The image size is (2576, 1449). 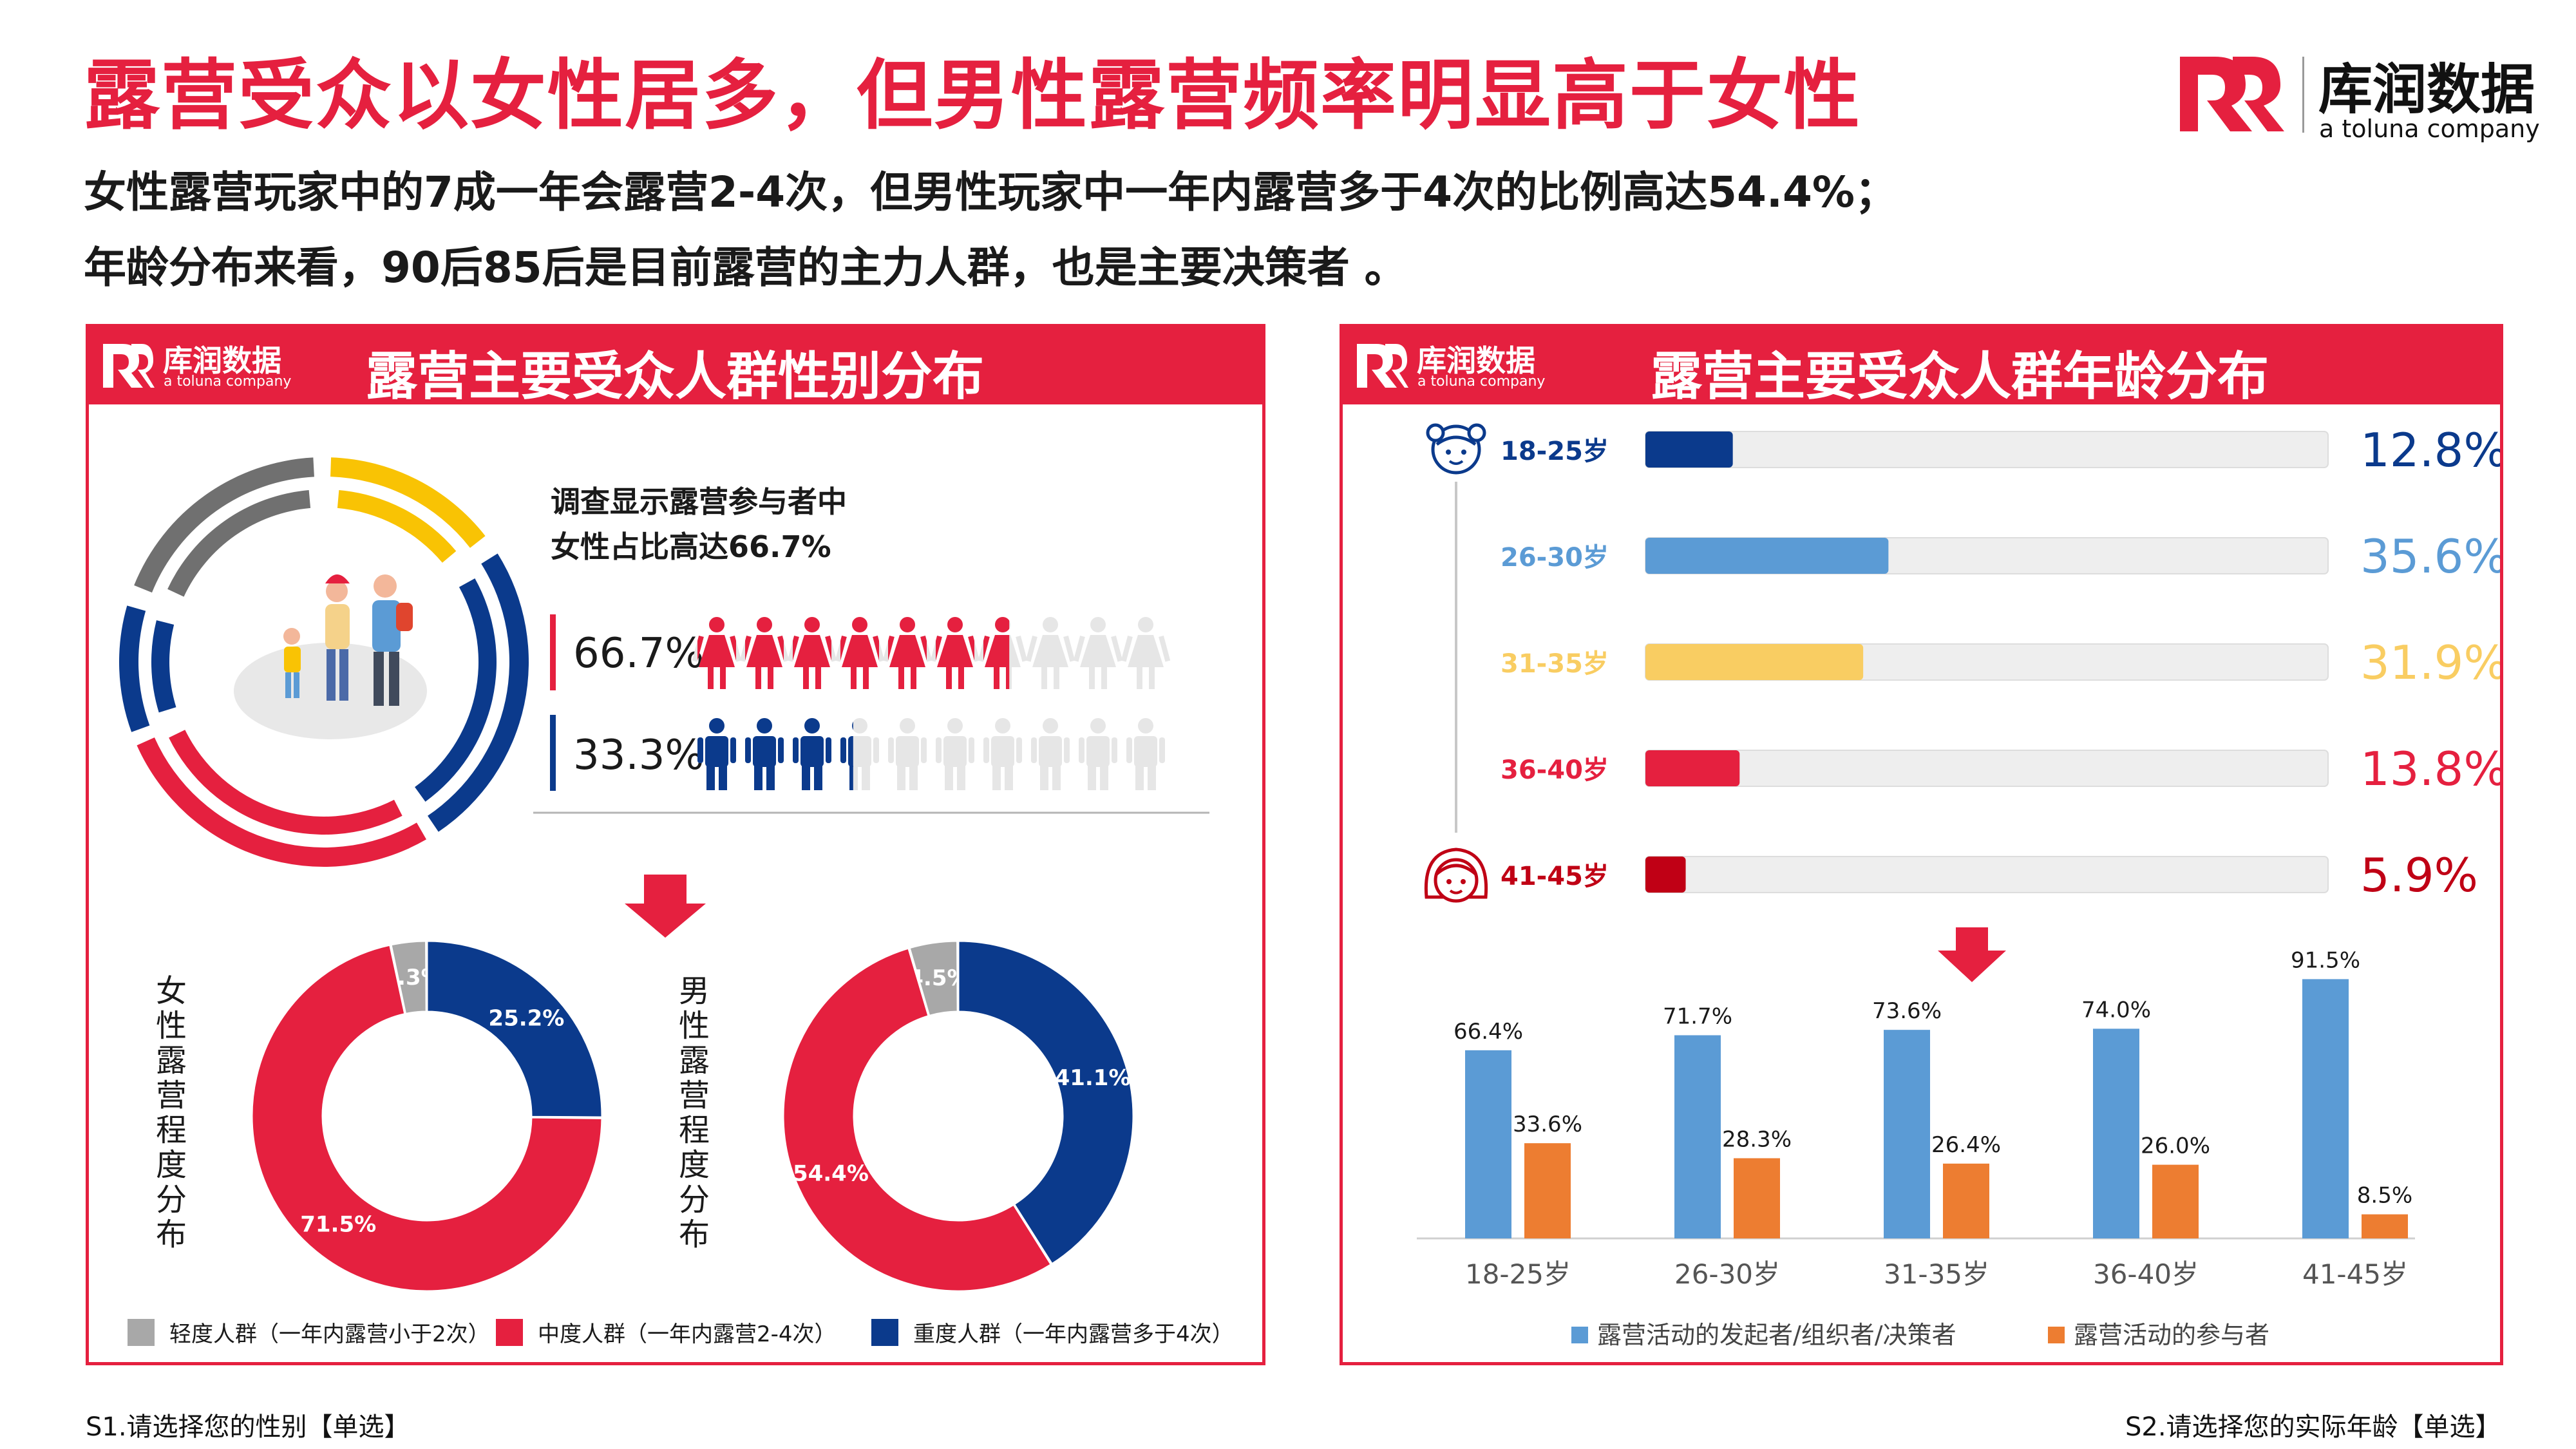 What do you see at coordinates (338, 1225) in the screenshot?
I see `donut-value-label: 71.5%` at bounding box center [338, 1225].